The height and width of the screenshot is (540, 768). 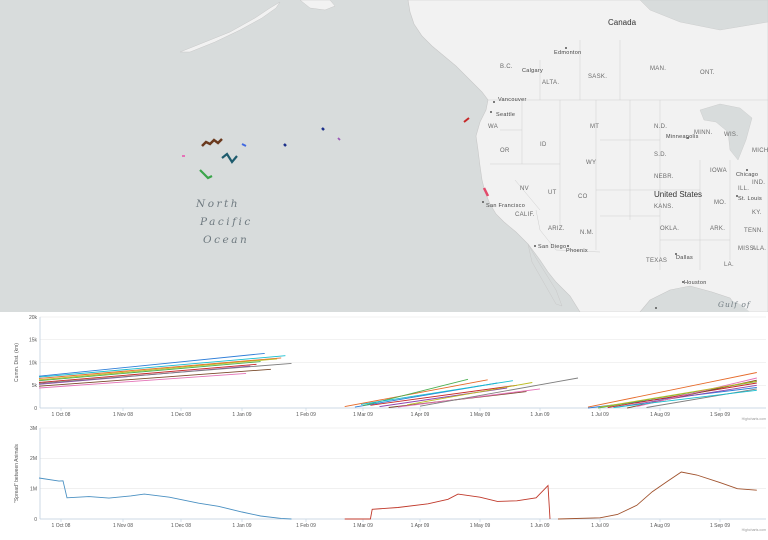 I want to click on state-label: WIS., so click(x=731, y=135).